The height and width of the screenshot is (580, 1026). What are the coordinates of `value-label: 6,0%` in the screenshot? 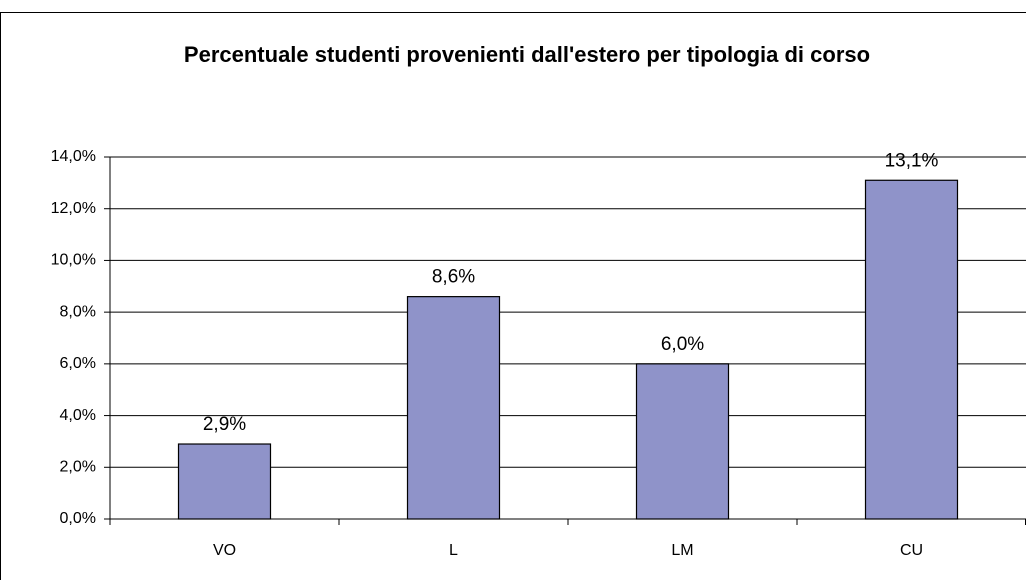 It's located at (682, 344).